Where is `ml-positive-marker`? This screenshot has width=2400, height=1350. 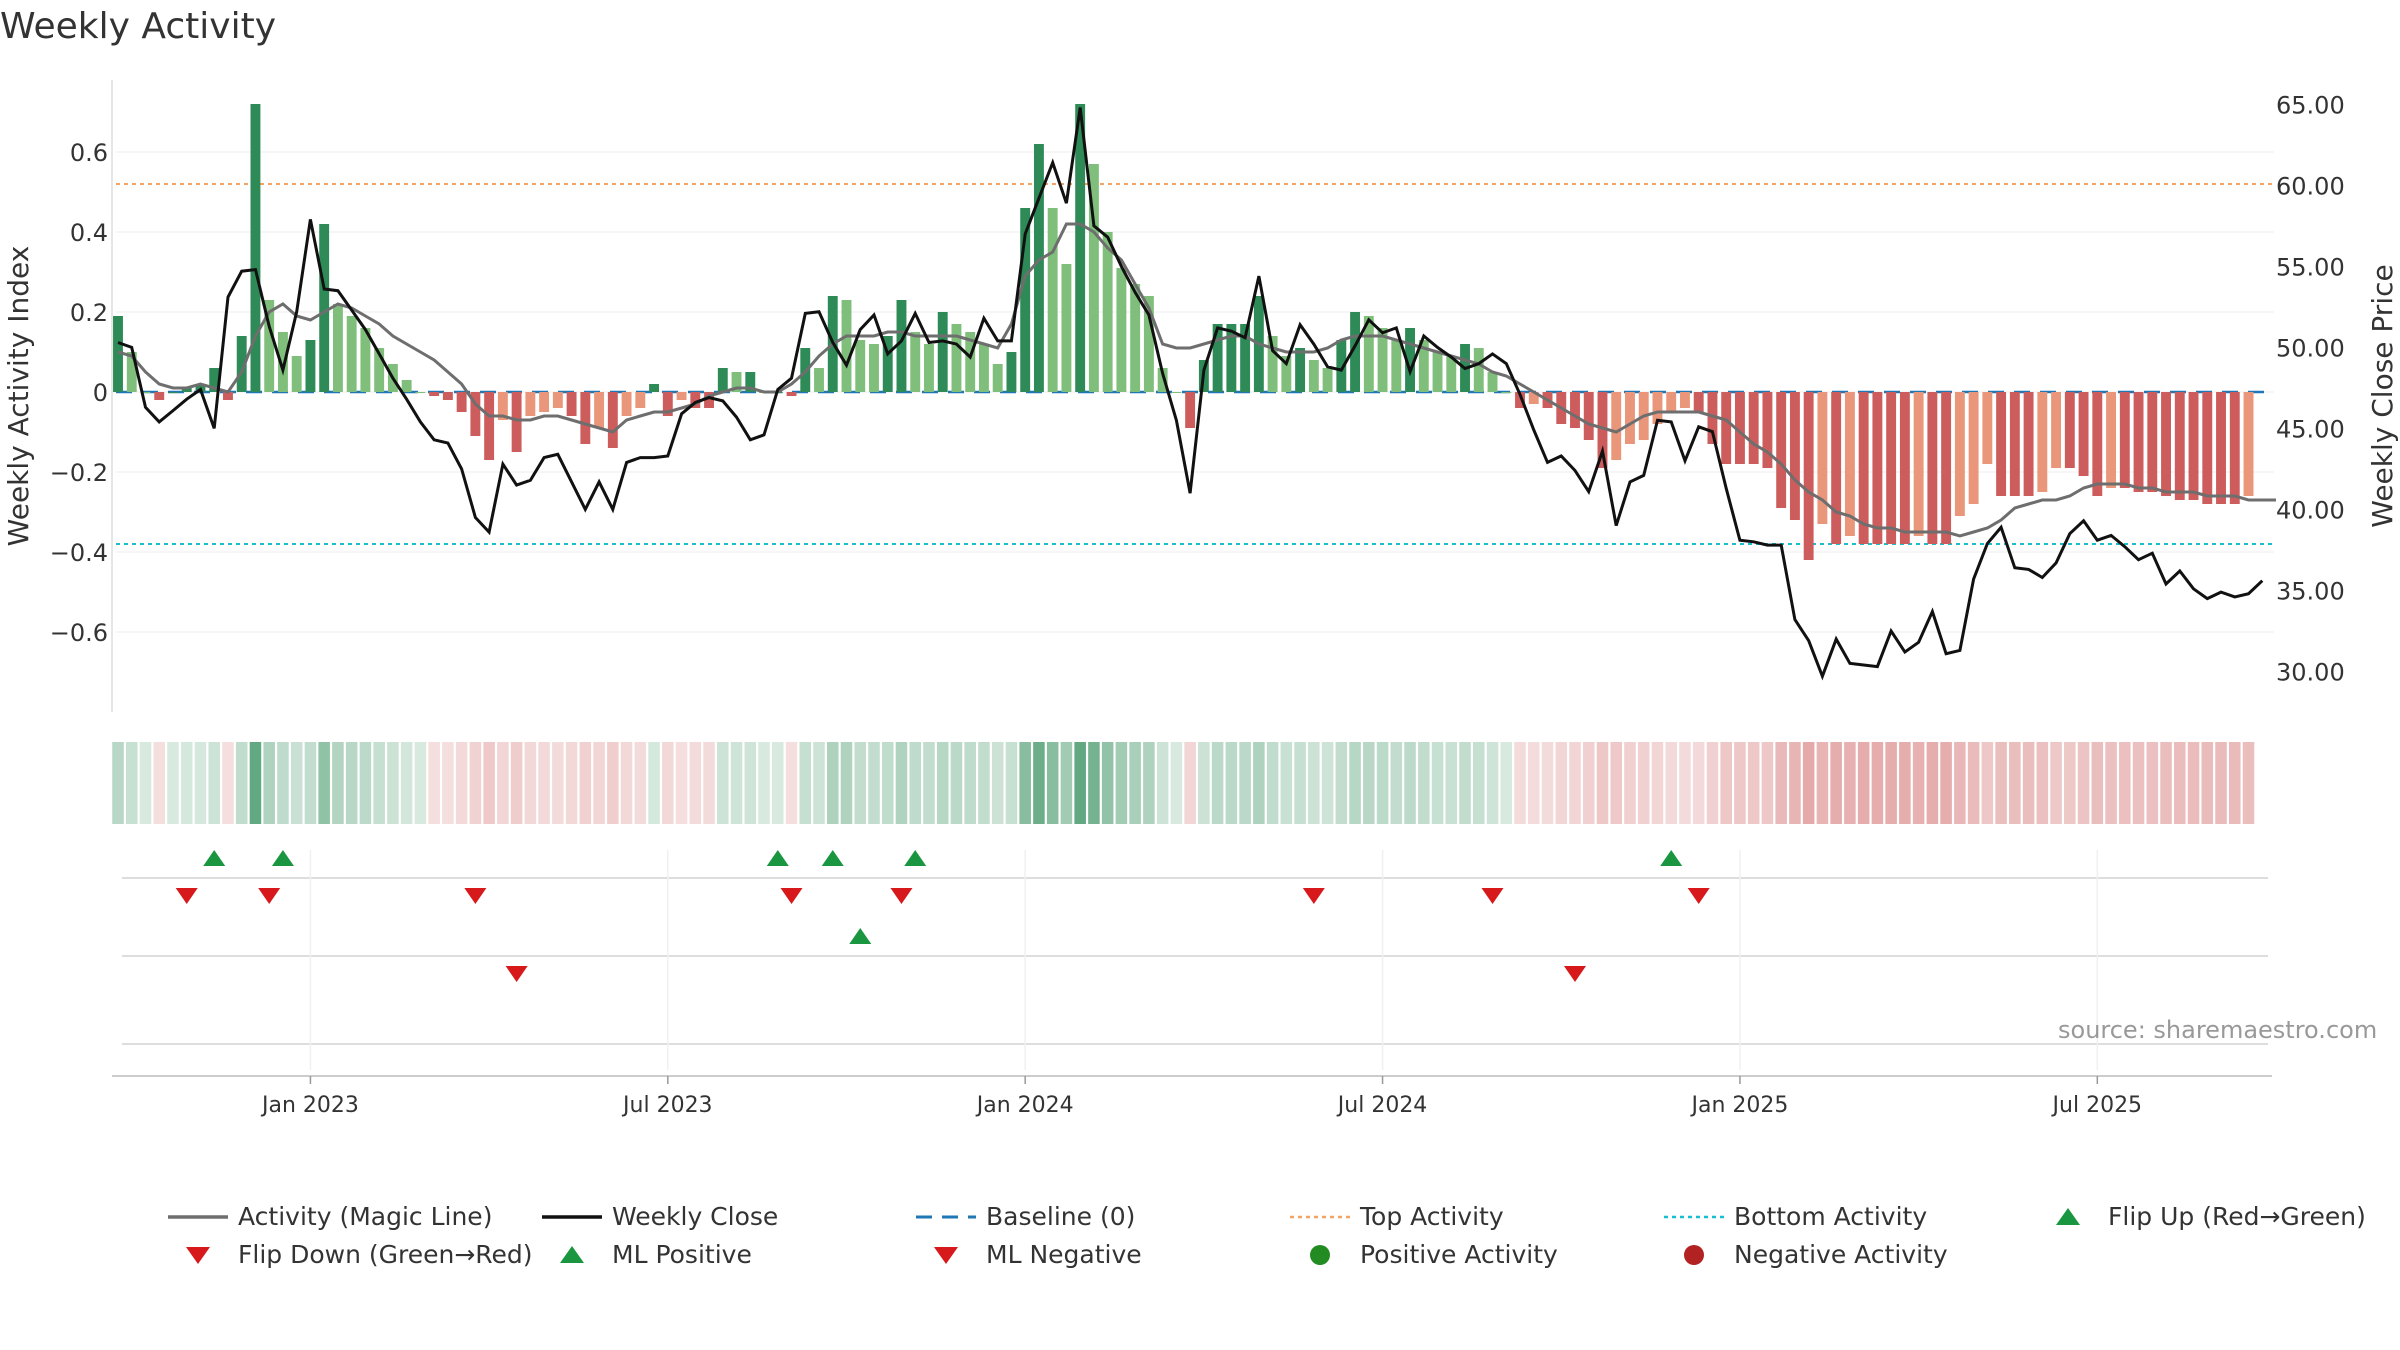
ml-positive-marker is located at coordinates (860, 936).